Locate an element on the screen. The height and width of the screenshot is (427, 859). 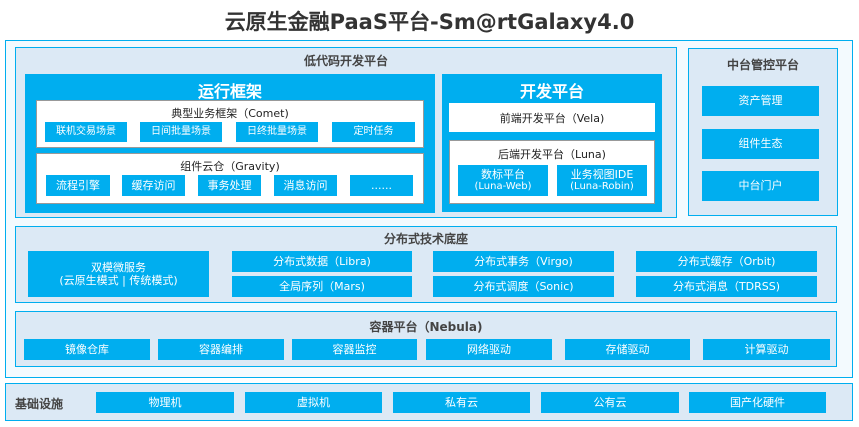
distributed-item: 分布式事务（Virgo) is located at coordinates (523, 261).